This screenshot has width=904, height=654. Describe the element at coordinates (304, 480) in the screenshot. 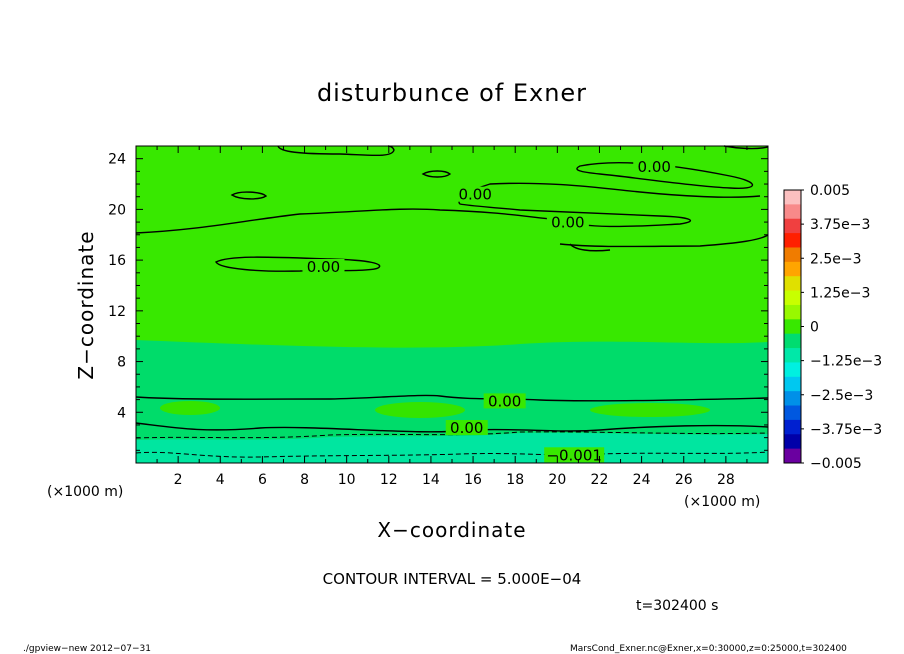

I see `x-tick-label: 8` at that location.